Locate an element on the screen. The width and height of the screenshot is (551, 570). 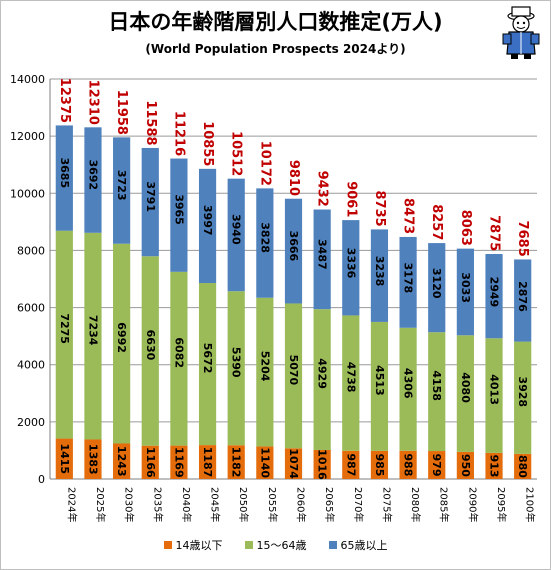
data-label: 950 is located at coordinates (465, 465).